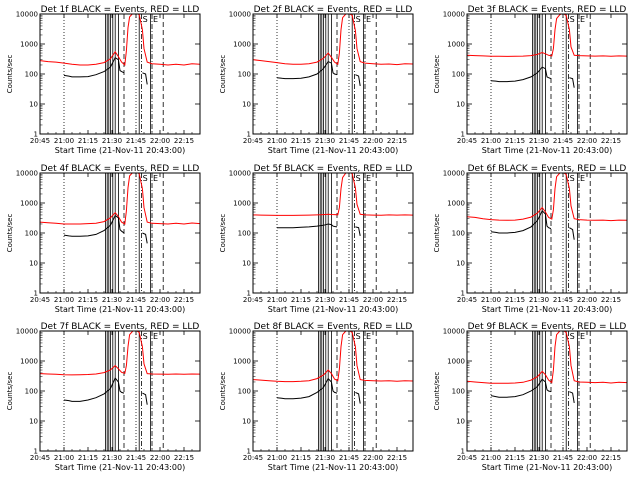 The height and width of the screenshot is (480, 640). I want to click on panel-title: Det 1f BLACK = Events, RED = LLD, so click(120, 10).